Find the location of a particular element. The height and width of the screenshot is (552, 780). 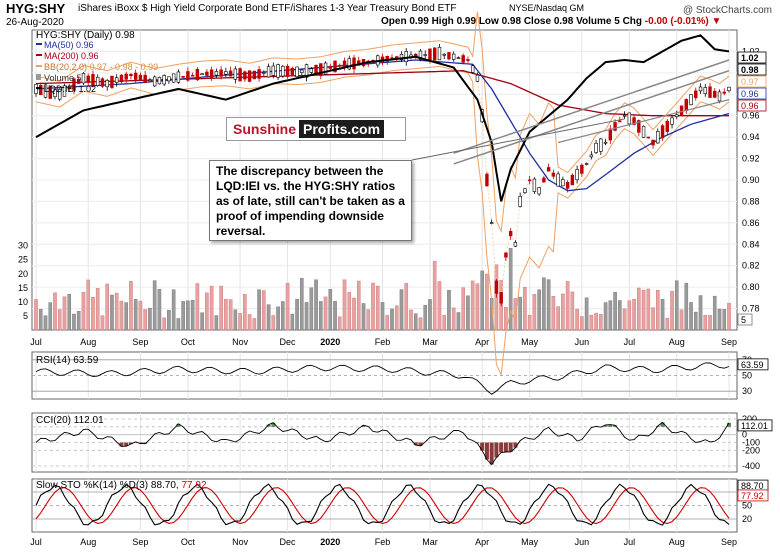

x-tick-label-bottom: Jul is located at coordinates (630, 542).